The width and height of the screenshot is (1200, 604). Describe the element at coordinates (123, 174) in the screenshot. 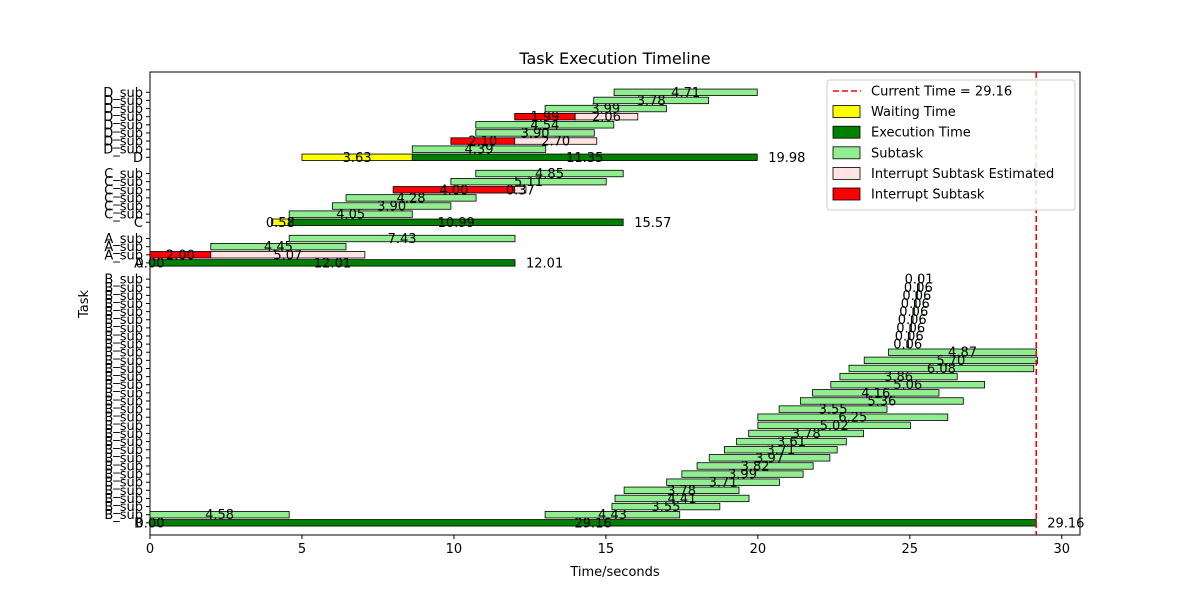

I see `y-tick-label: C_sub` at that location.